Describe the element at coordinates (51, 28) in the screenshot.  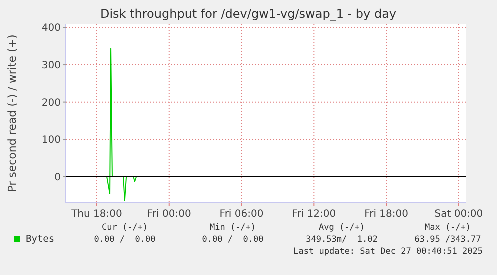
I see `y-tick-label: 400` at that location.